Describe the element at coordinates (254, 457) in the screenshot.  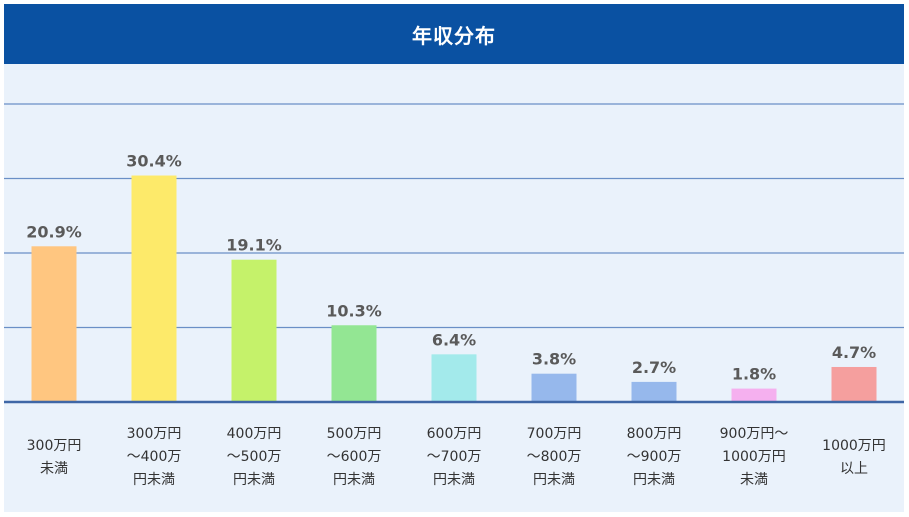
I see `category-label: 400万円～500万円未満` at that location.